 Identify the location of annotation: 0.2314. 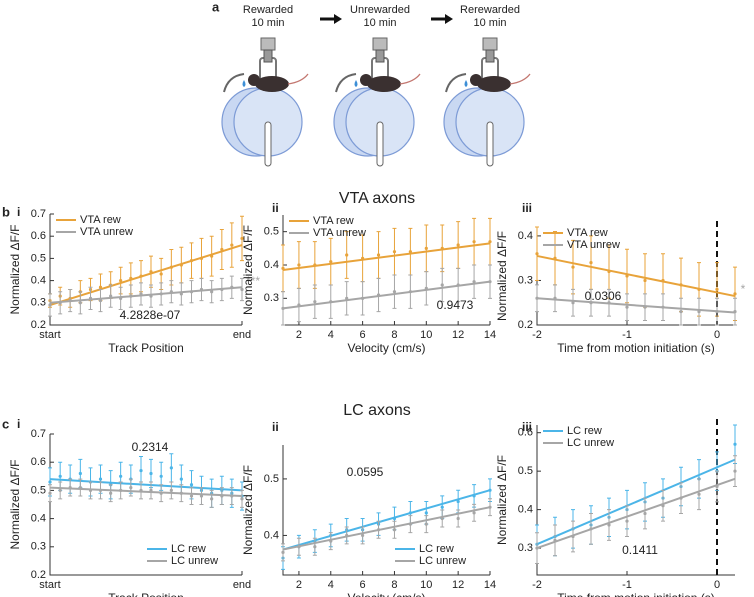
(150, 447).